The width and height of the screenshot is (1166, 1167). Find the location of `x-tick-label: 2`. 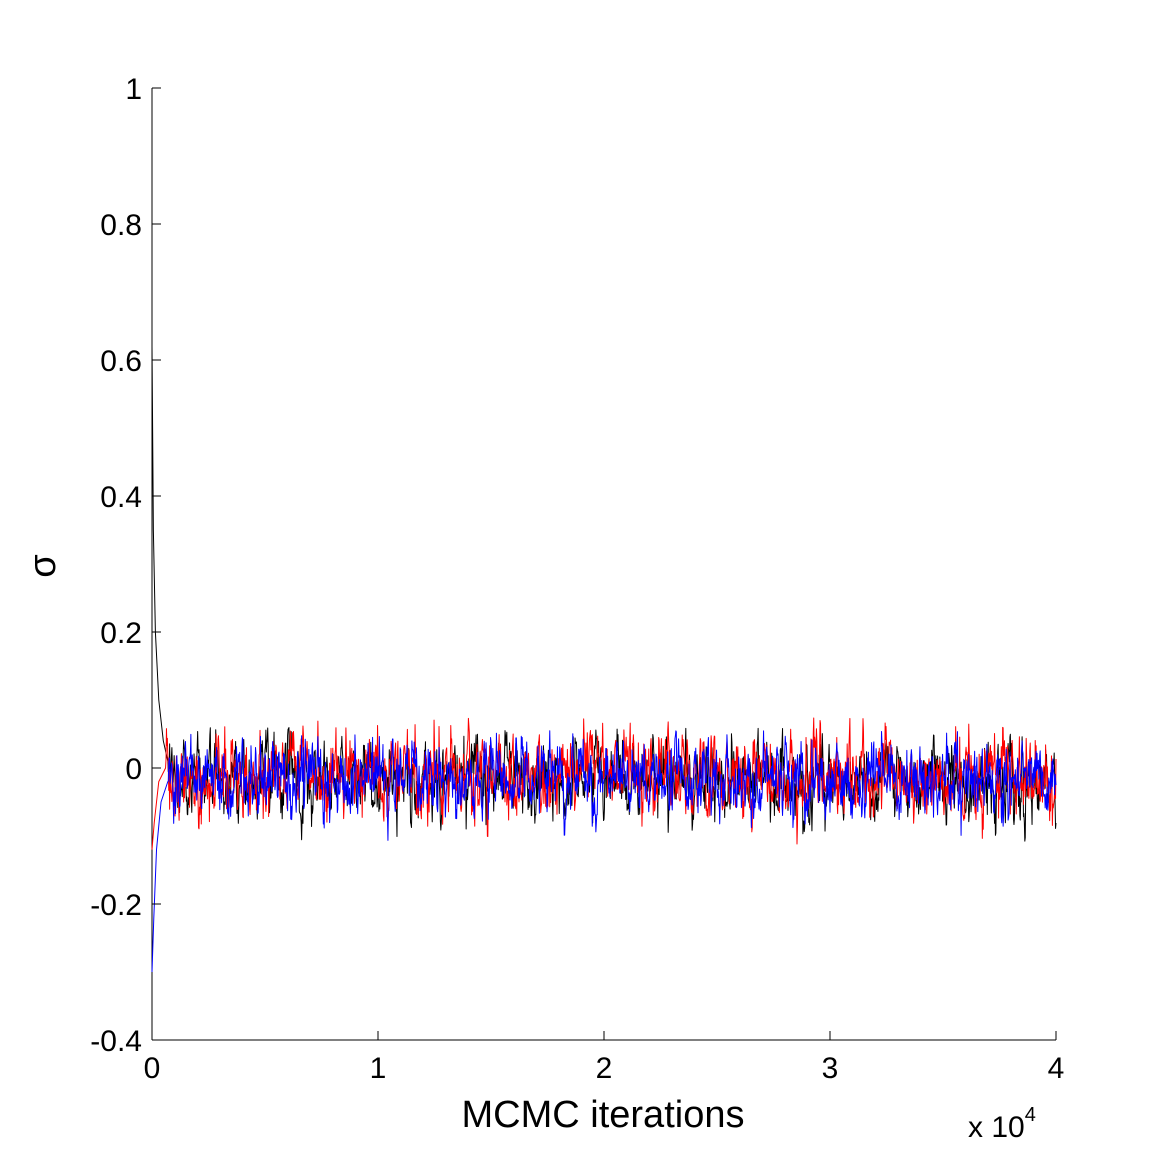

x-tick-label: 2 is located at coordinates (604, 1068).